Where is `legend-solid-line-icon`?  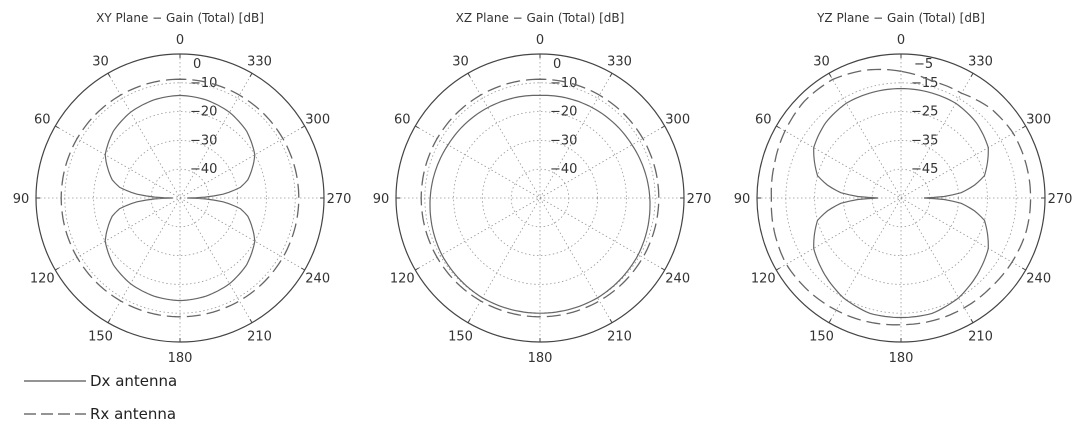
legend-solid-line-icon is located at coordinates (55, 381).